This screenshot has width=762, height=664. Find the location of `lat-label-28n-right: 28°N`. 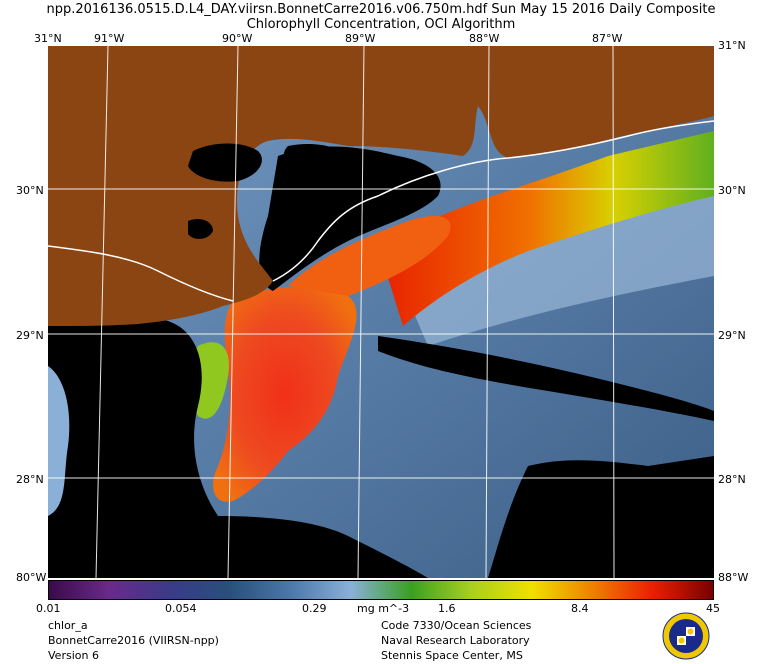

lat-label-28n-right: 28°N is located at coordinates (732, 479).